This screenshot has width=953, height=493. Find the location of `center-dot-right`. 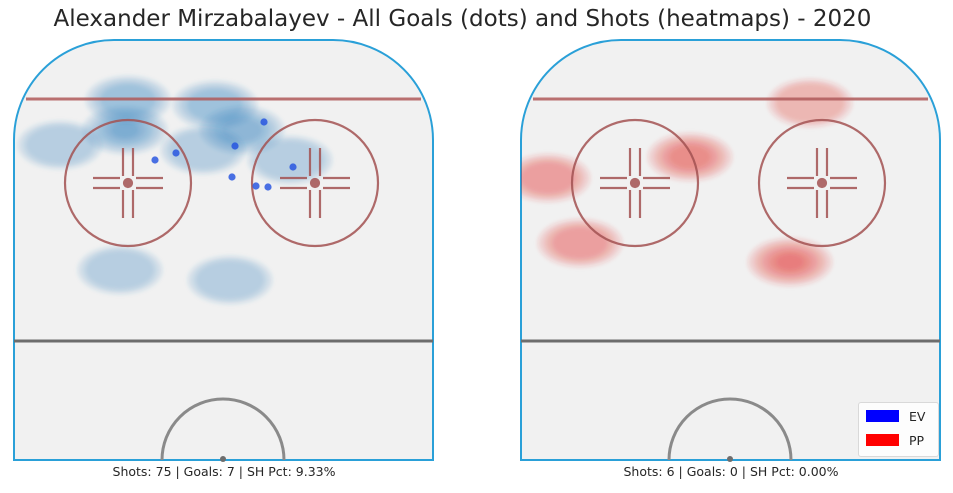

center-dot-right is located at coordinates (730, 459).